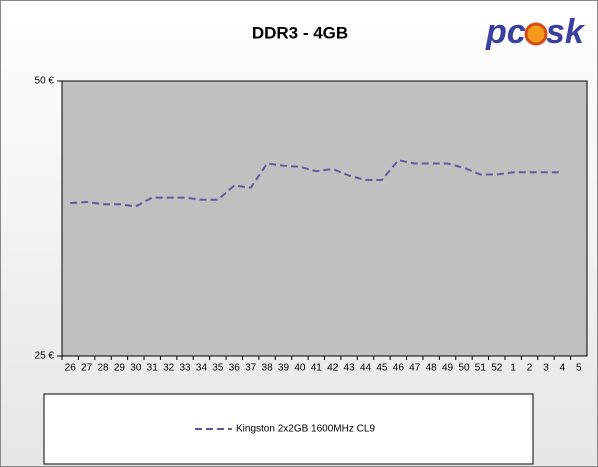  Describe the element at coordinates (399, 368) in the screenshot. I see `x-tick-label: 46` at that location.